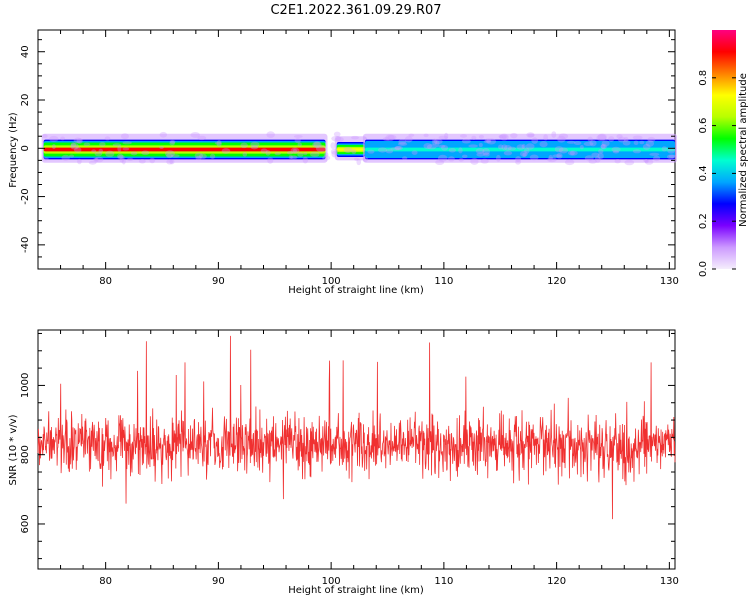 The image size is (750, 600). What do you see at coordinates (25, 196) in the screenshot?
I see `spectrogram-y-tick-label: -20` at bounding box center [25, 196].